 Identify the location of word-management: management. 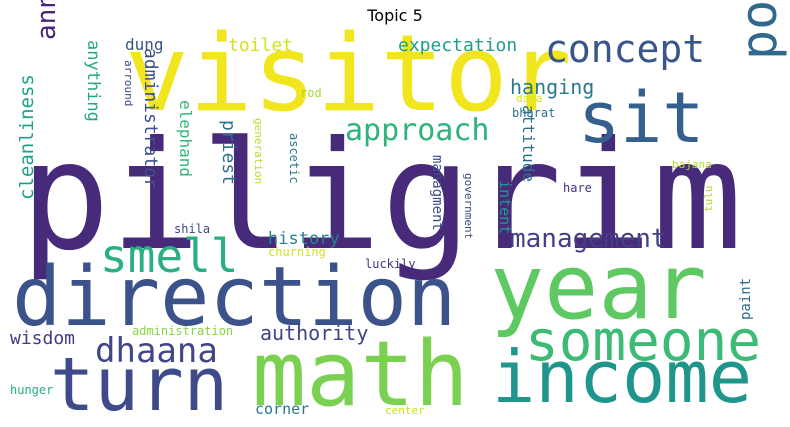
(588, 239).